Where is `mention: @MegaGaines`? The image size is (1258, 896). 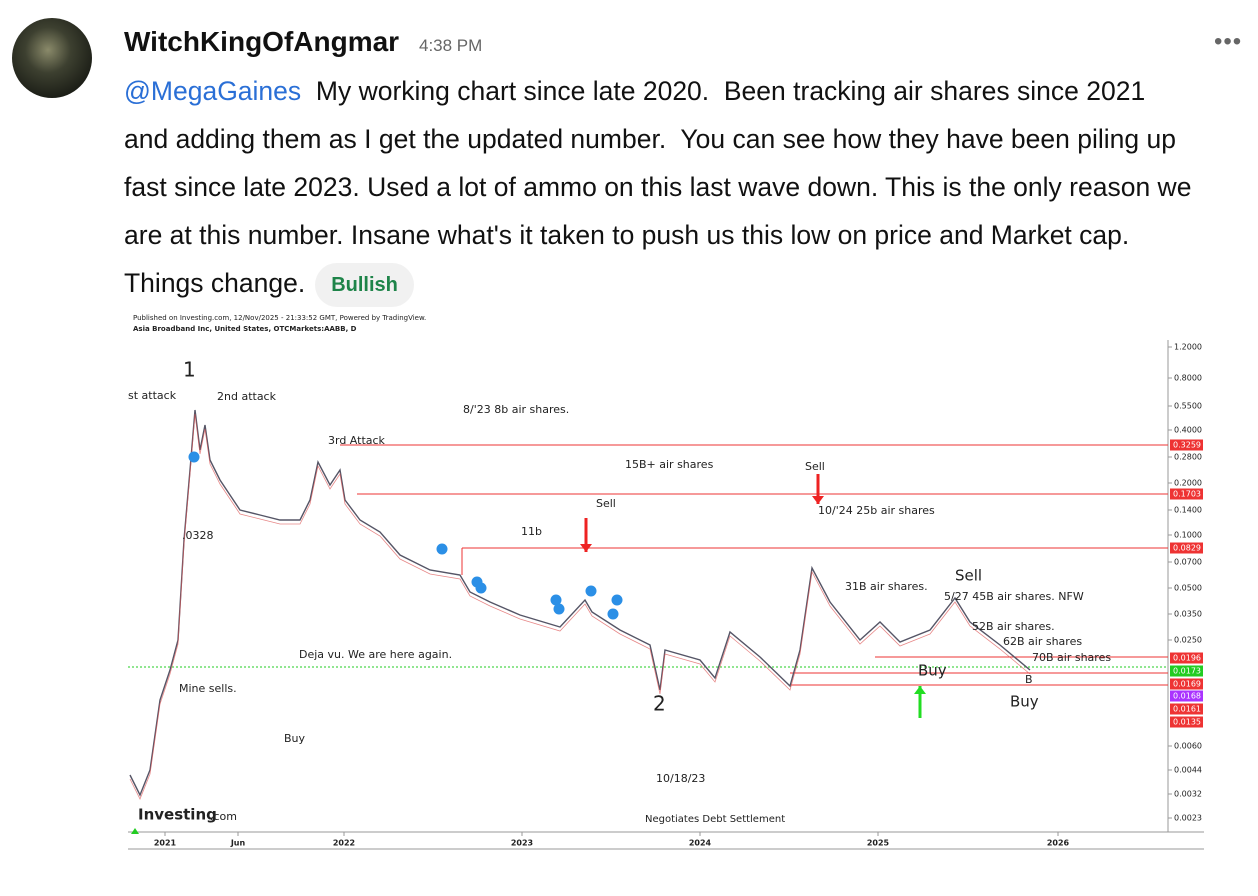
mention: @MegaGaines is located at coordinates (213, 91).